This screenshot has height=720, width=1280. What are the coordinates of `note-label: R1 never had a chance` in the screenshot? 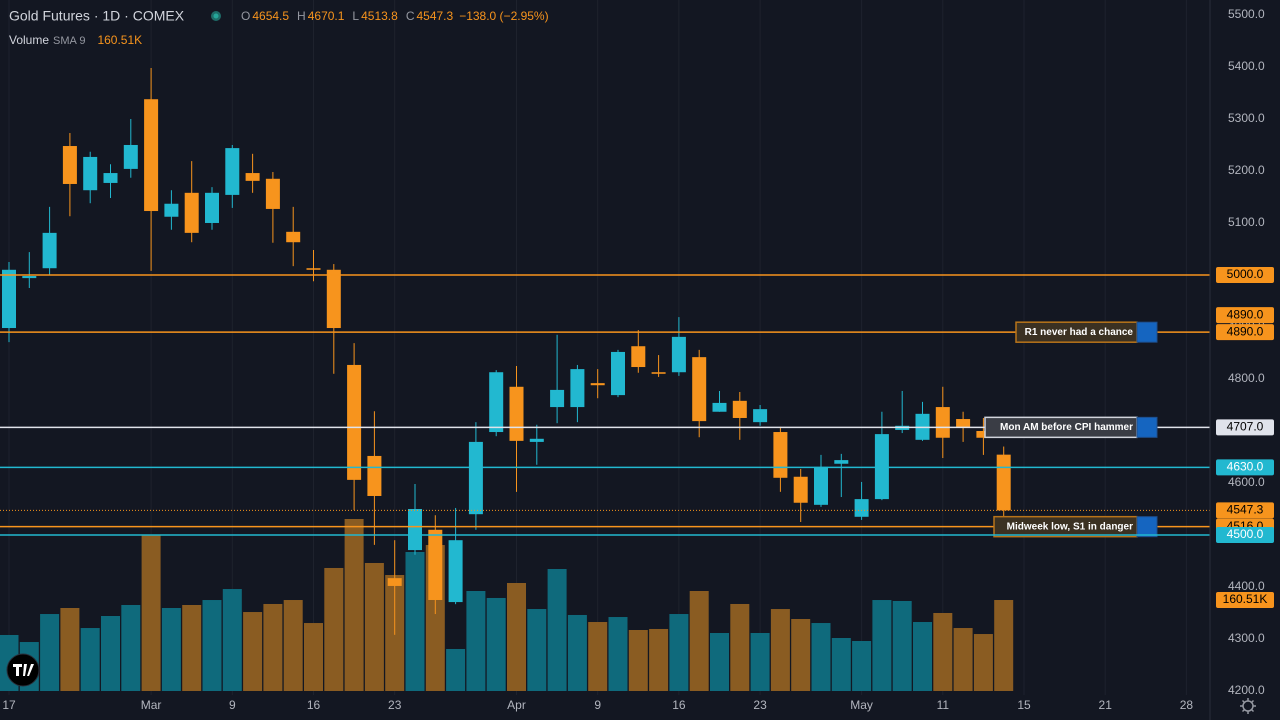 It's located at (1079, 332).